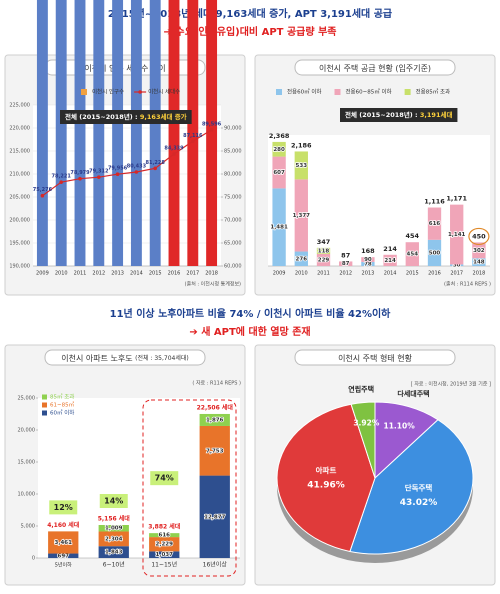 This screenshot has width=500, height=594. Describe the element at coordinates (479, 263) in the screenshot. I see `value-label: 148` at that location.